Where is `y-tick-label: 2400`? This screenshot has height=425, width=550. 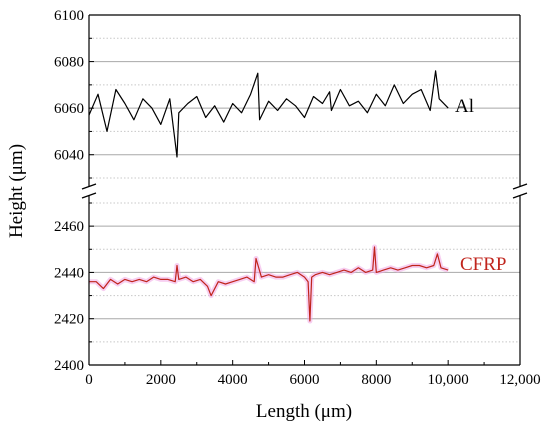
y-tick-label: 2400 is located at coordinates (69, 366).